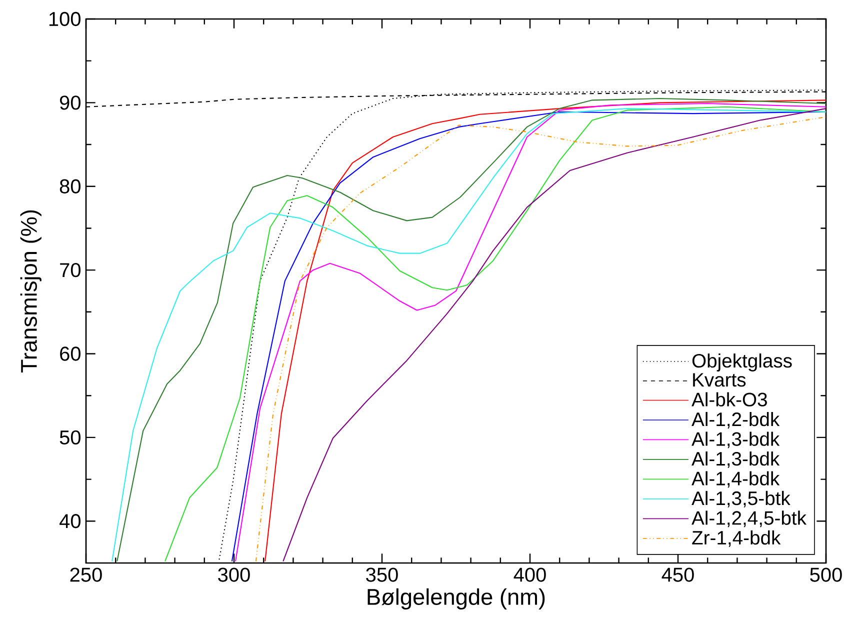 The image size is (845, 630). I want to click on x-tick-label: 300, so click(234, 575).